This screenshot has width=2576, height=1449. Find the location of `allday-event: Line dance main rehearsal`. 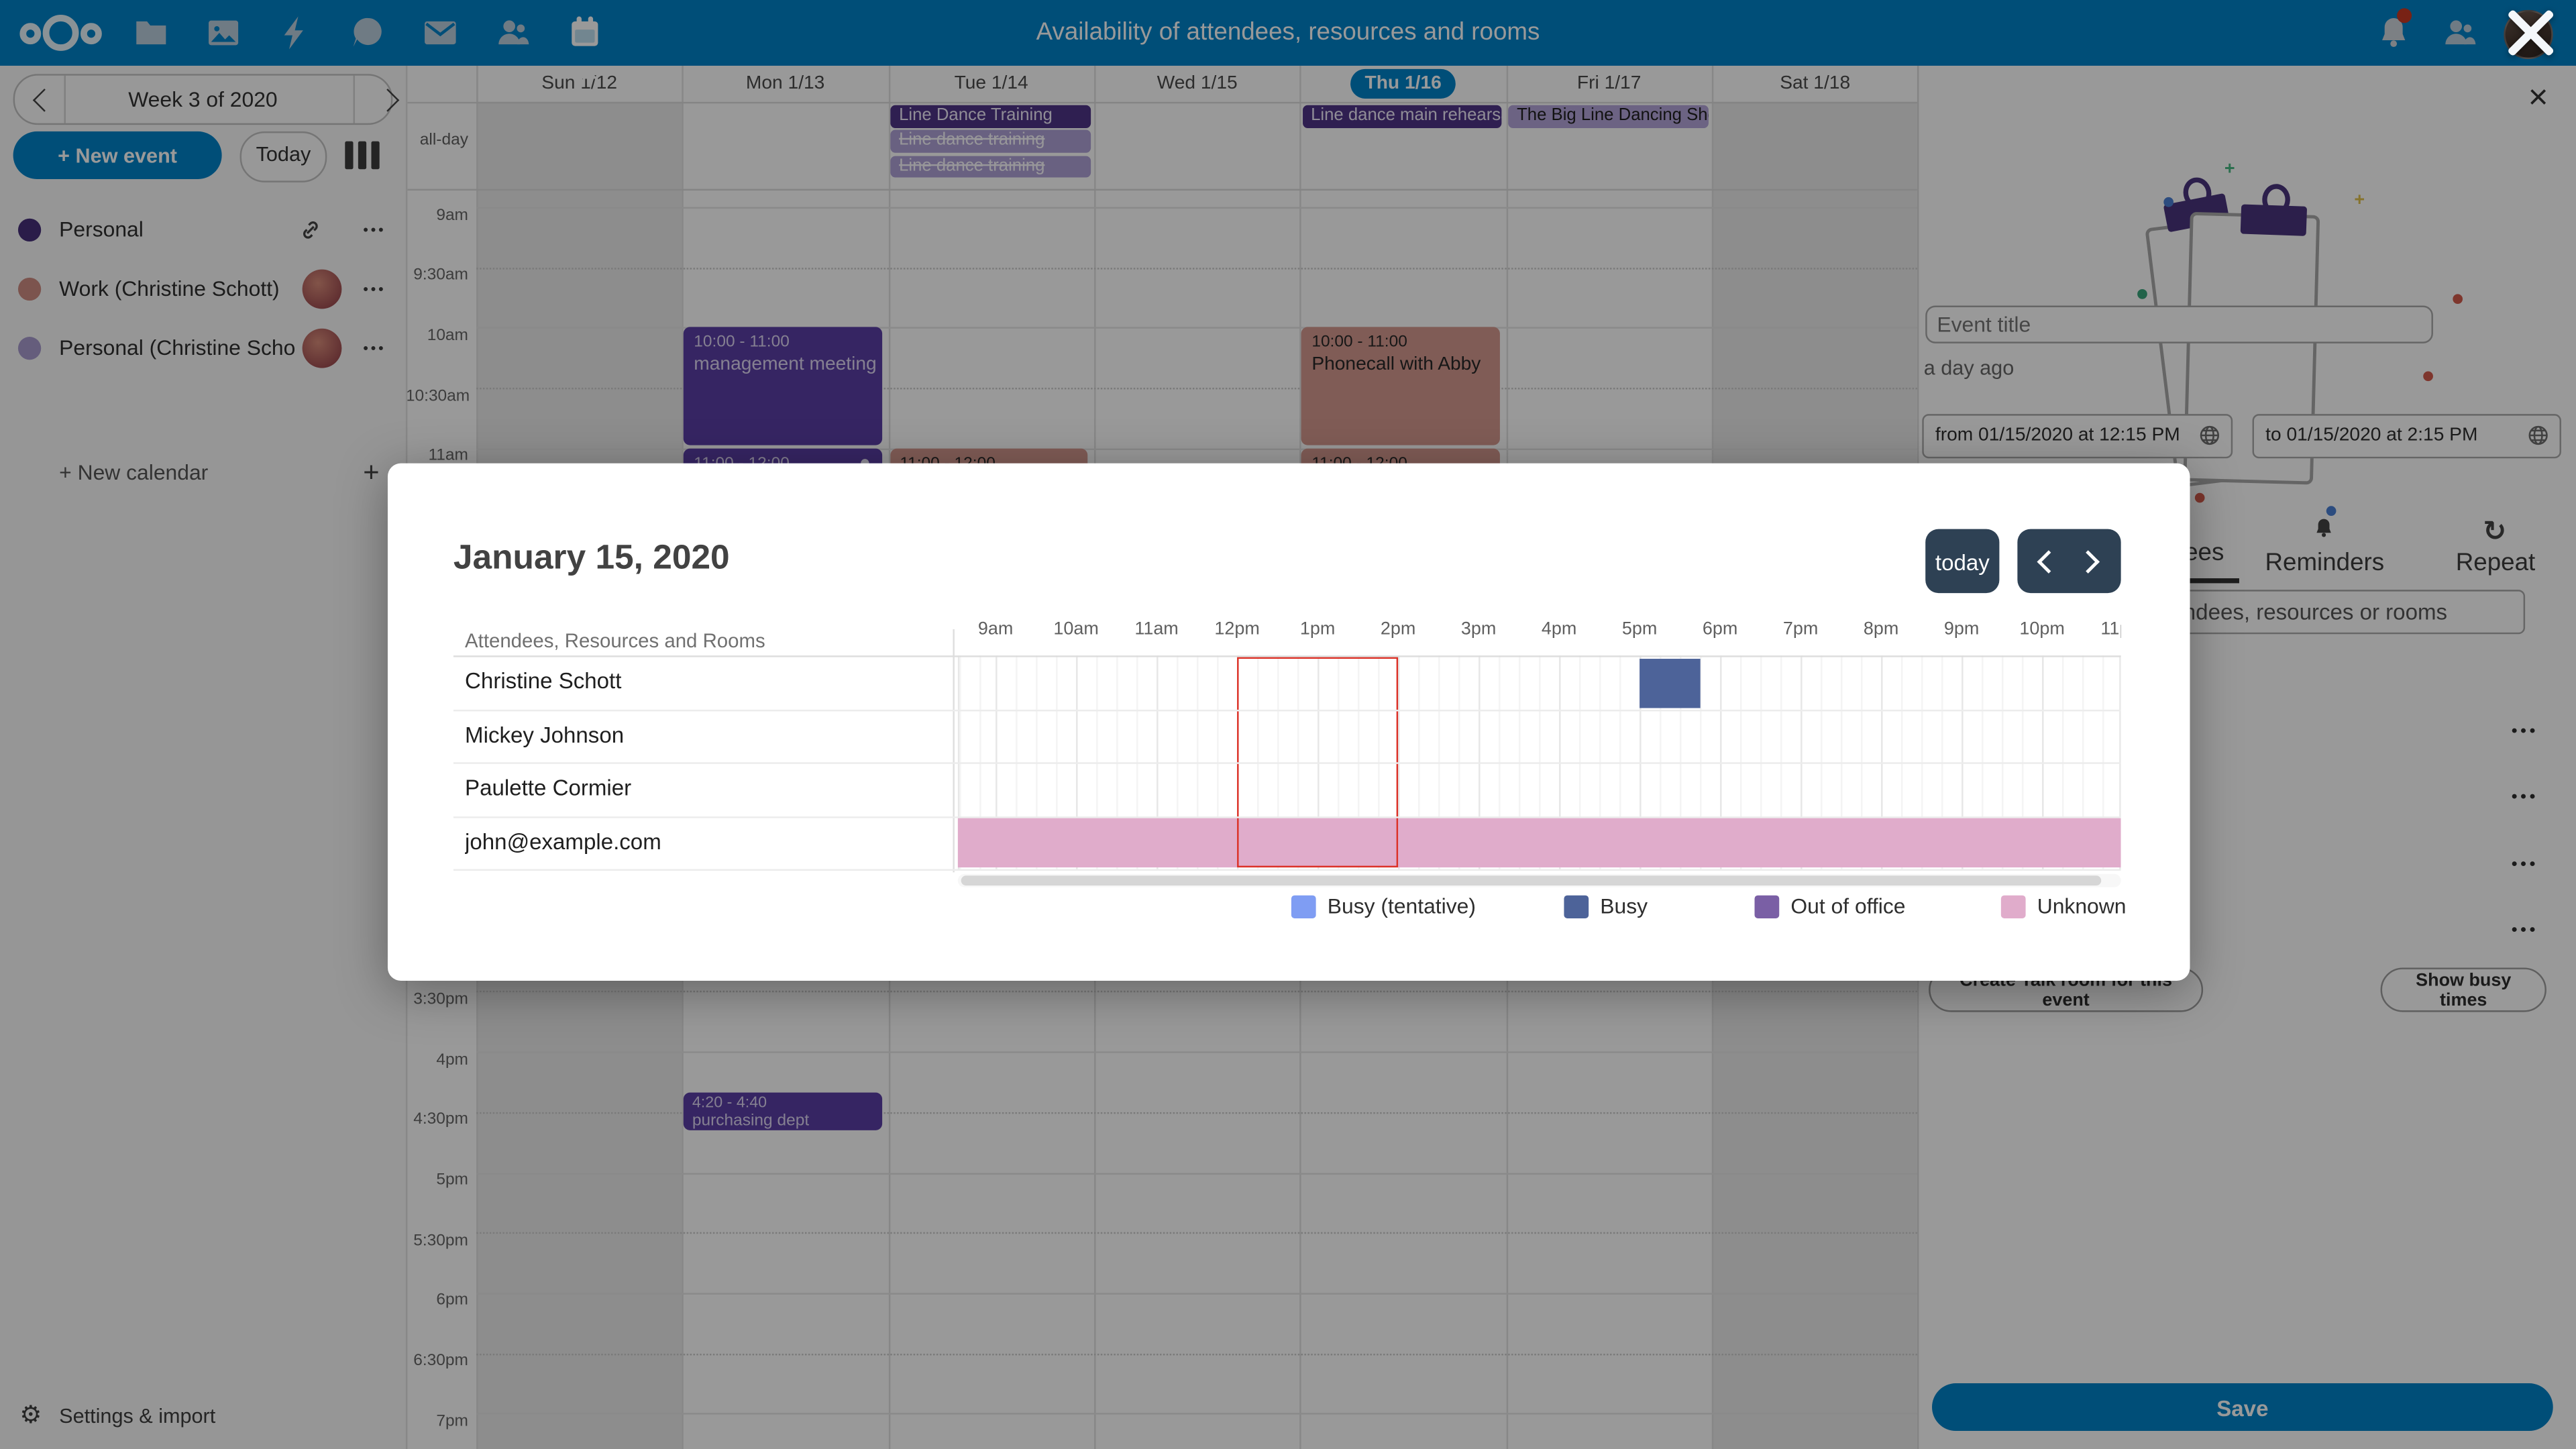

allday-event: Line dance main rehearsal is located at coordinates (1402, 116).